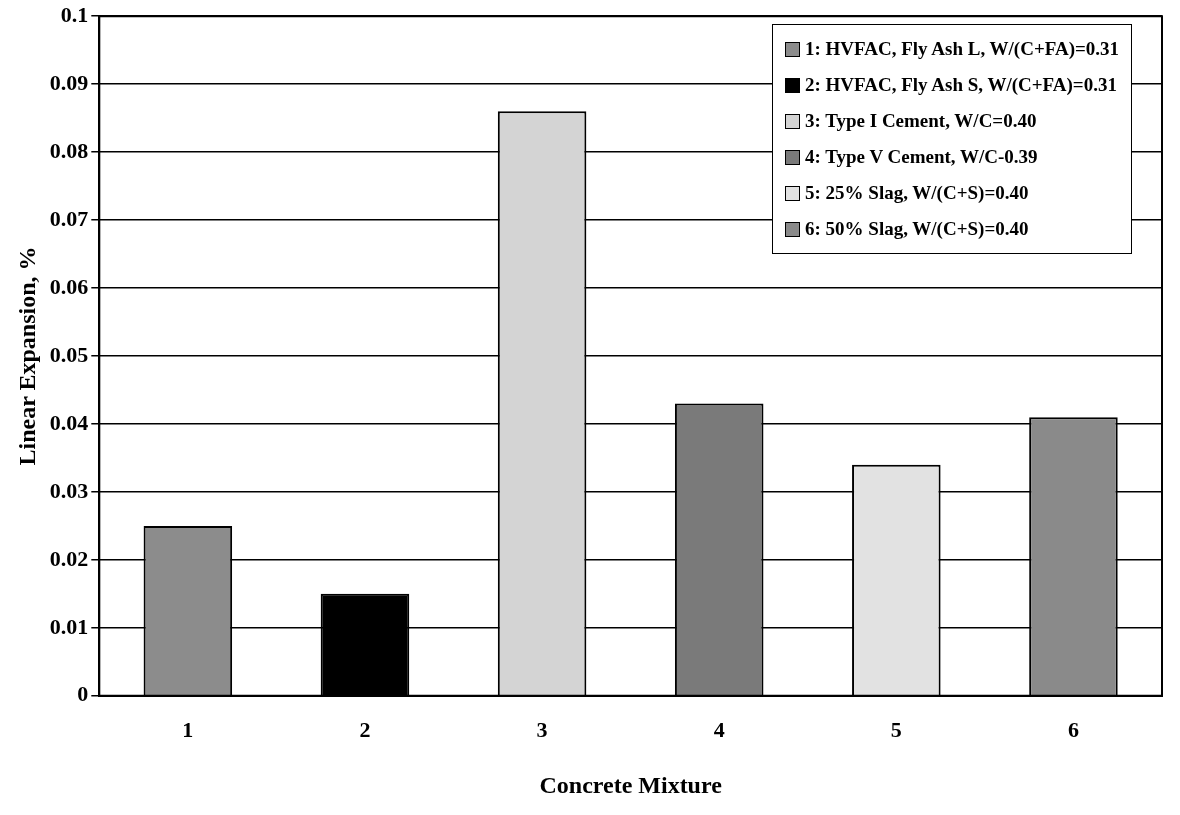  I want to click on y-tick-label: 0.01, so click(69, 626).